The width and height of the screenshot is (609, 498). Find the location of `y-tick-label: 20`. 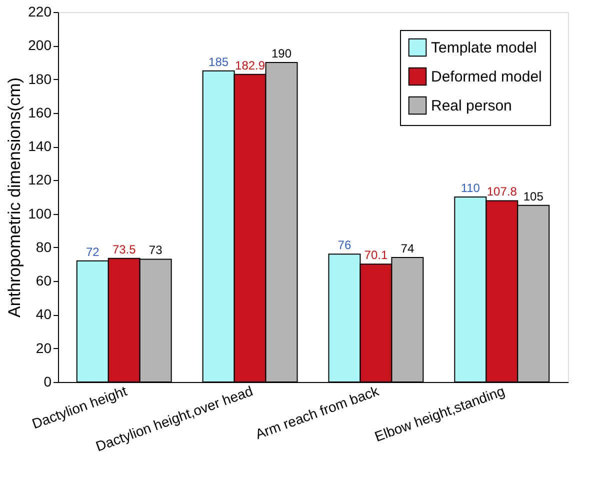

y-tick-label: 20 is located at coordinates (44, 348).